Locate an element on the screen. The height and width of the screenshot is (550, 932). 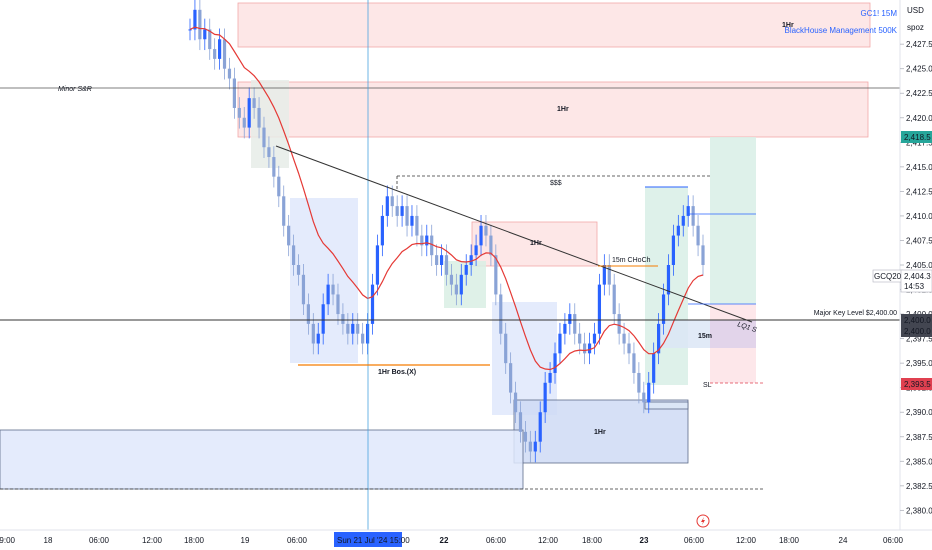
last-price: 2,404.3 is located at coordinates (917, 276).